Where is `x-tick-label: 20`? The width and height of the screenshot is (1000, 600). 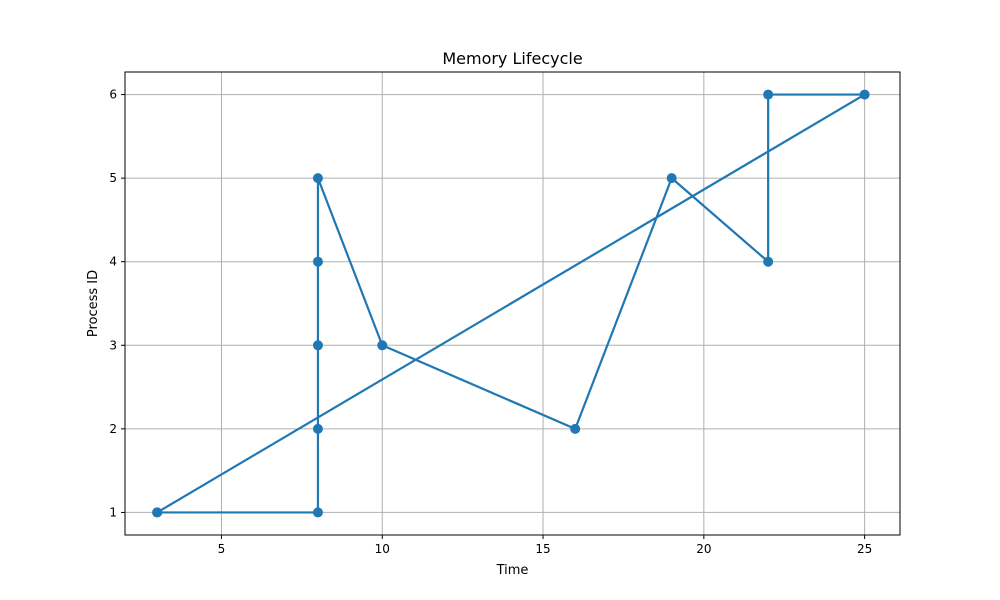 x-tick-label: 20 is located at coordinates (703, 549).